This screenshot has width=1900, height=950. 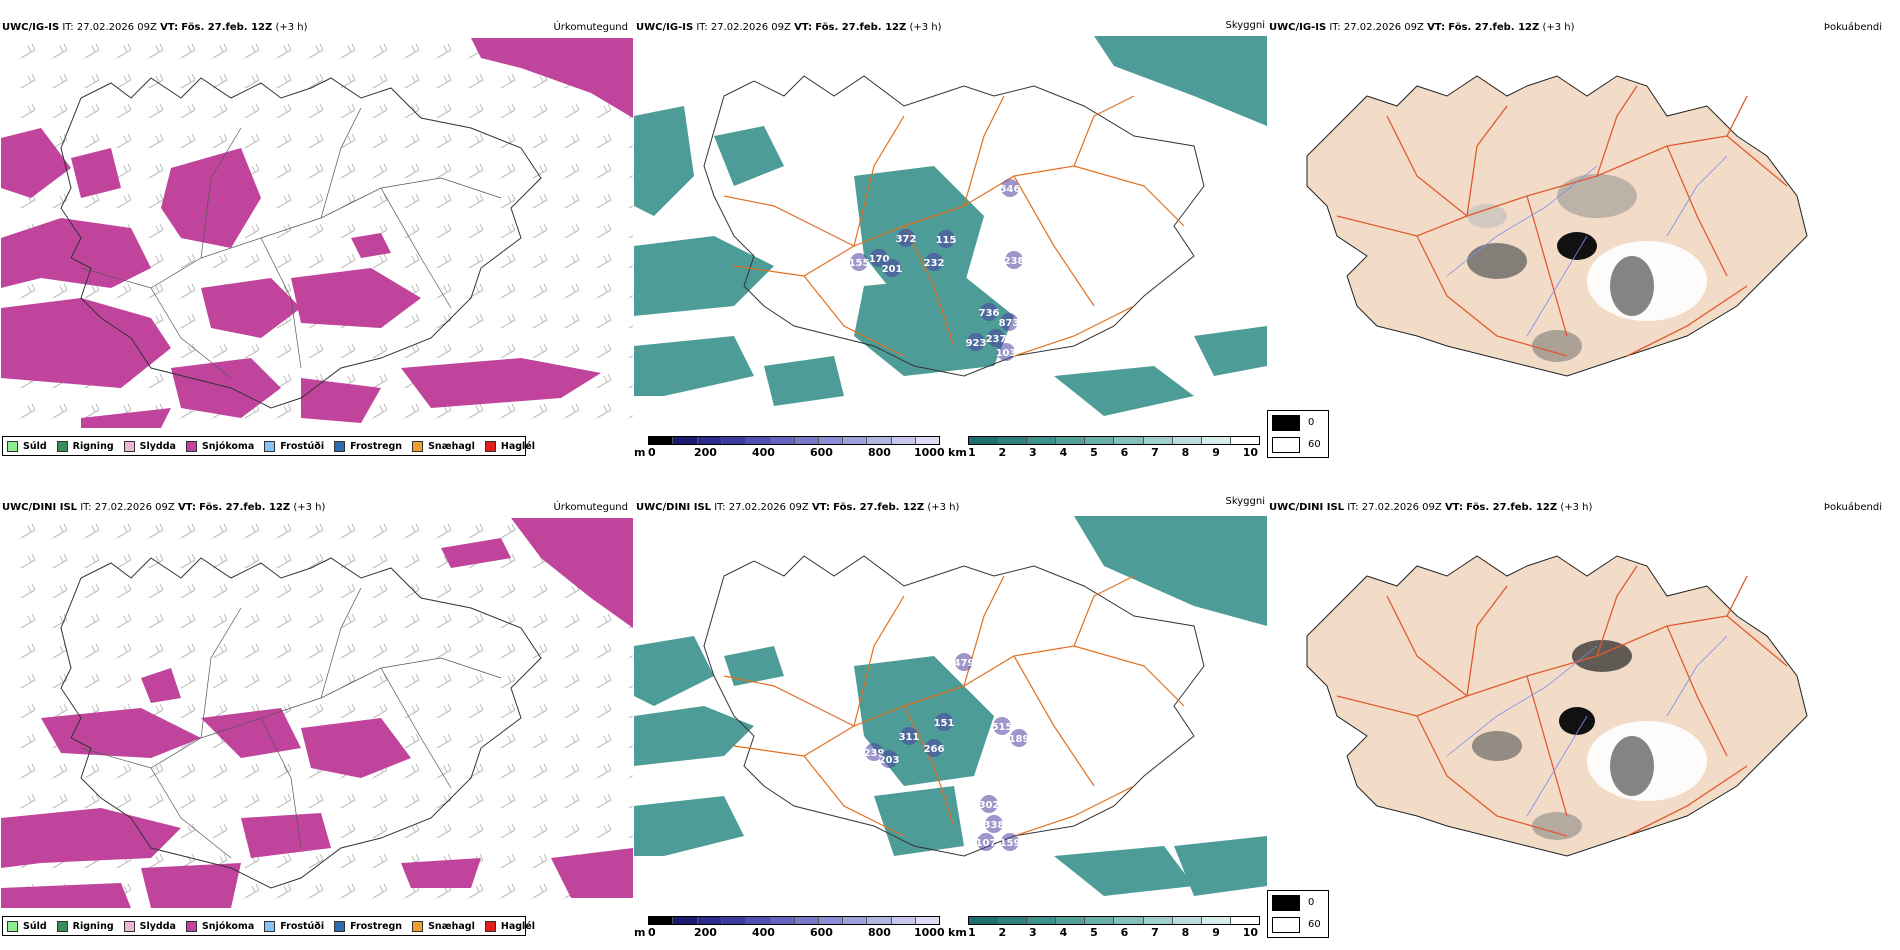 What do you see at coordinates (509, 926) in the screenshot?
I see `legend-item: Haglél` at bounding box center [509, 926].